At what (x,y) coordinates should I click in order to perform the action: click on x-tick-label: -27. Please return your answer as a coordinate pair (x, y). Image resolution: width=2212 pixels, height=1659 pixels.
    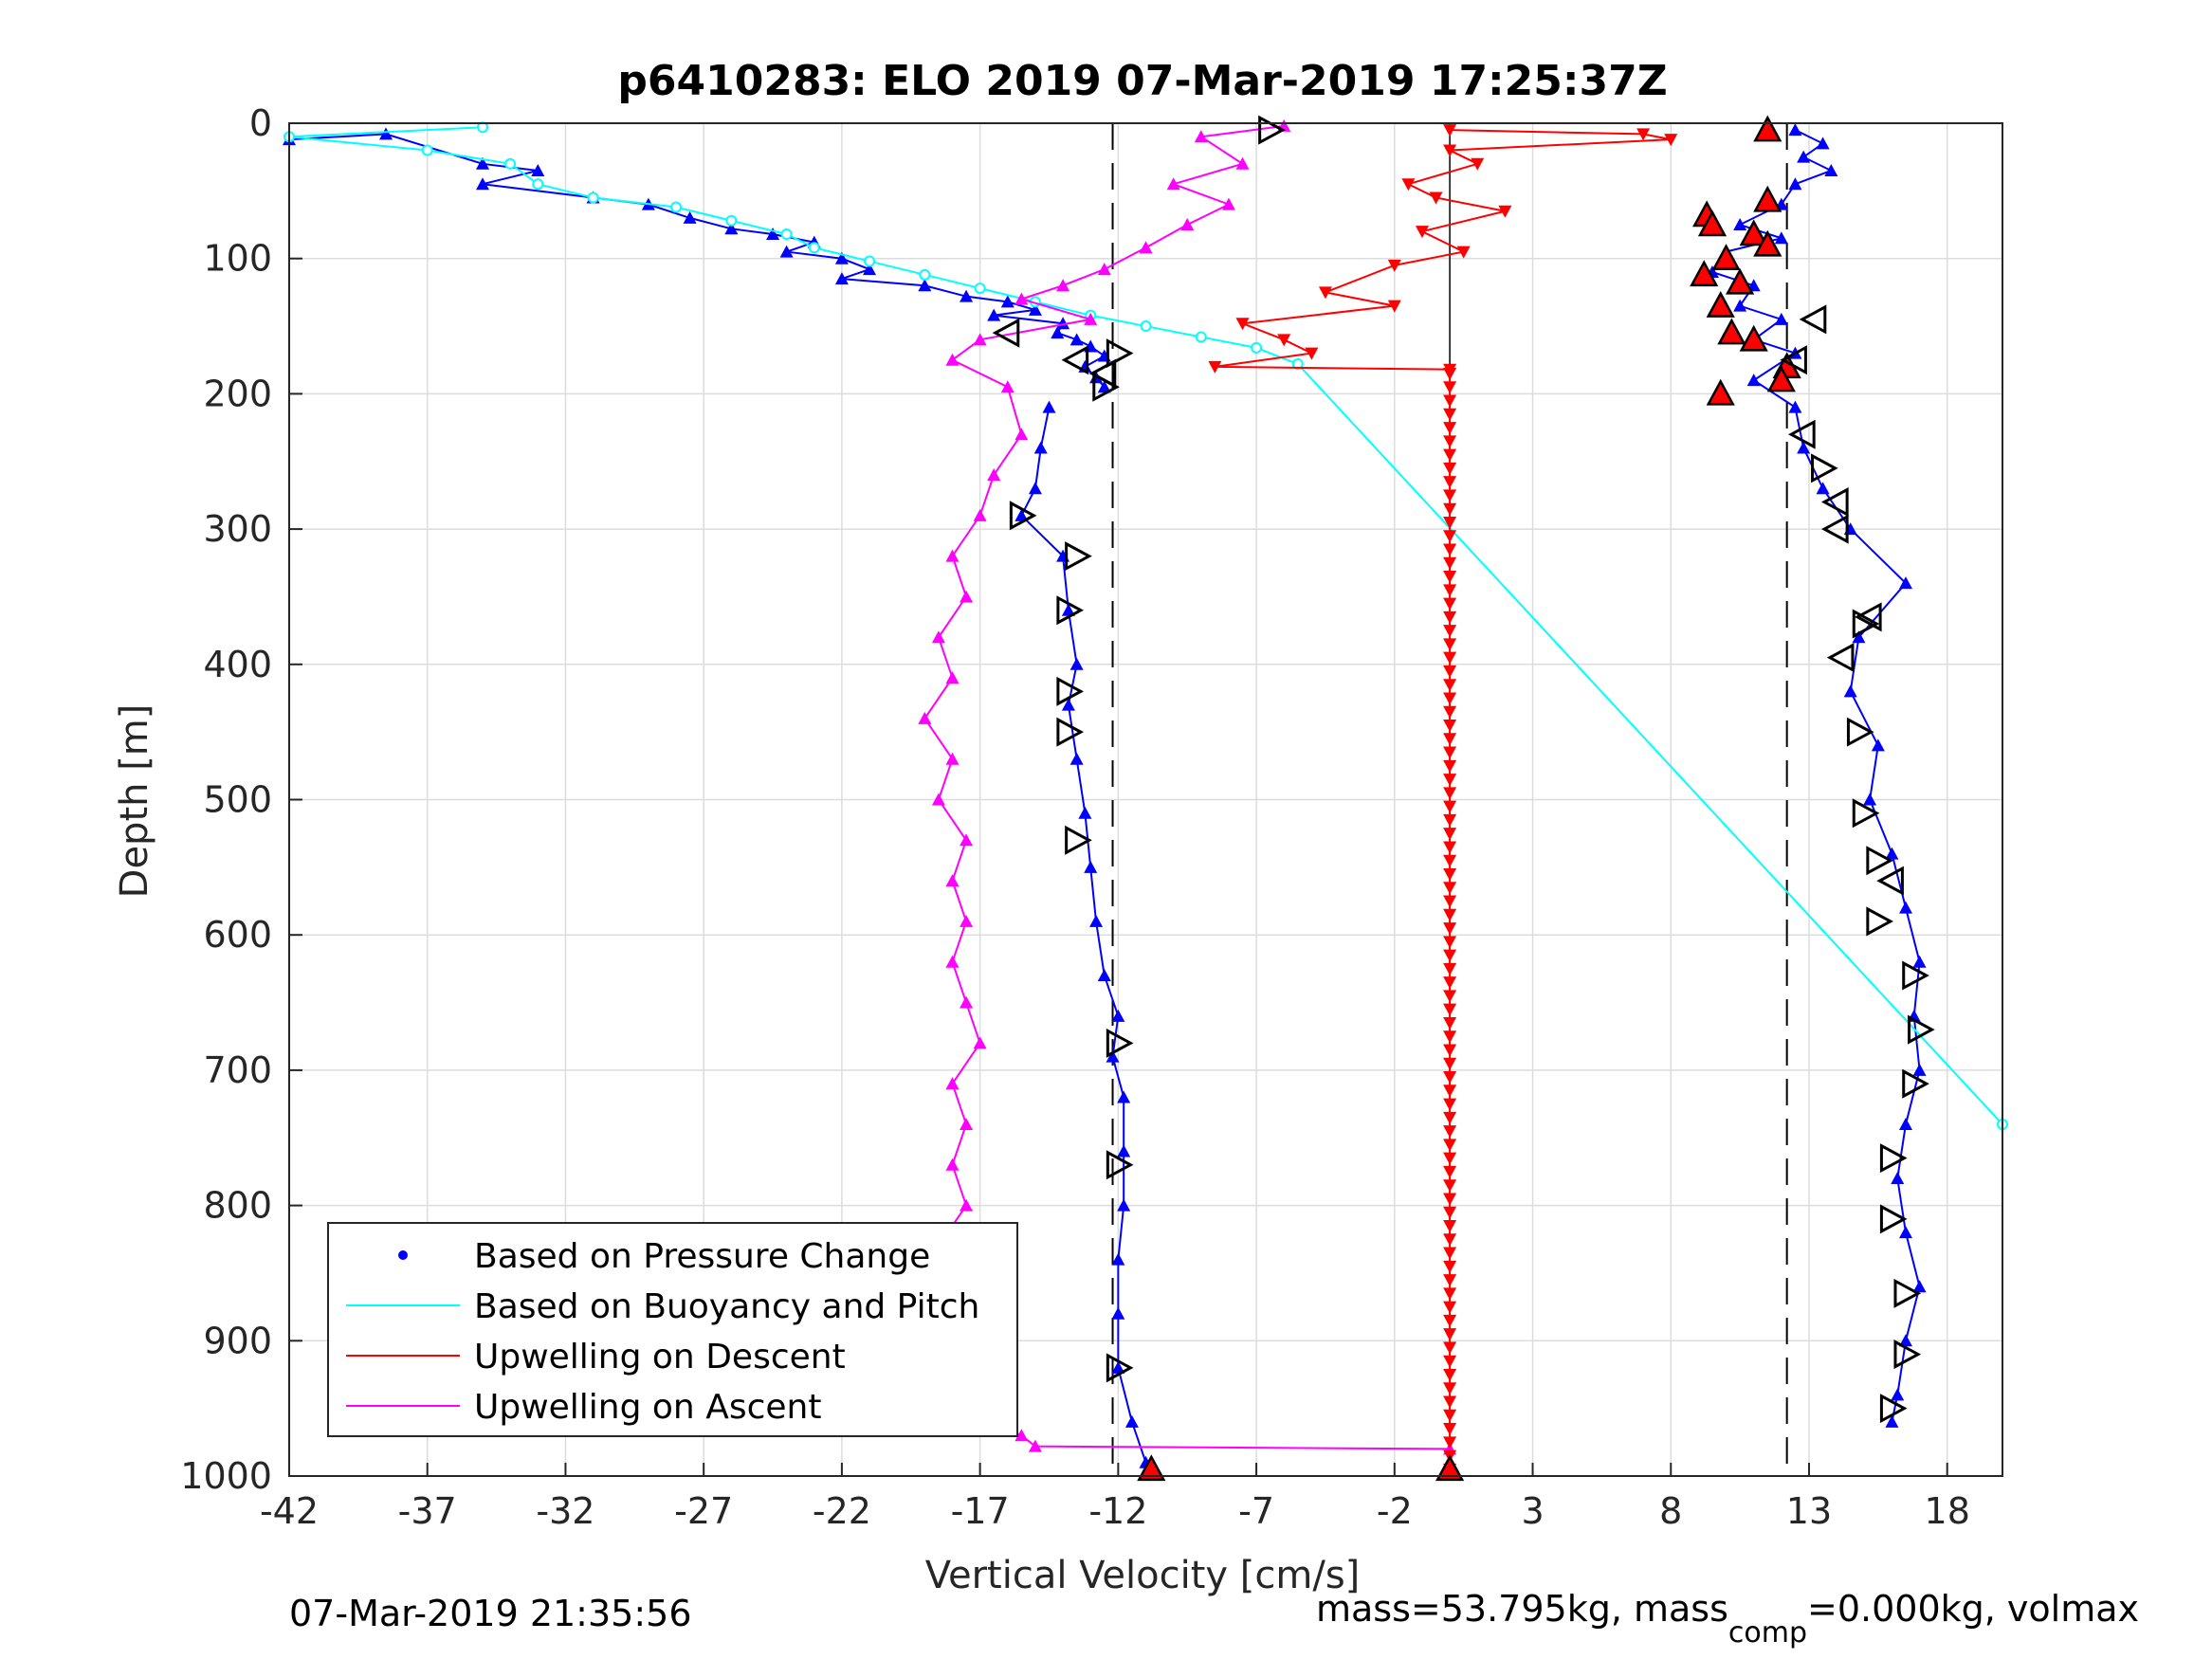
    Looking at the image, I should click on (703, 1511).